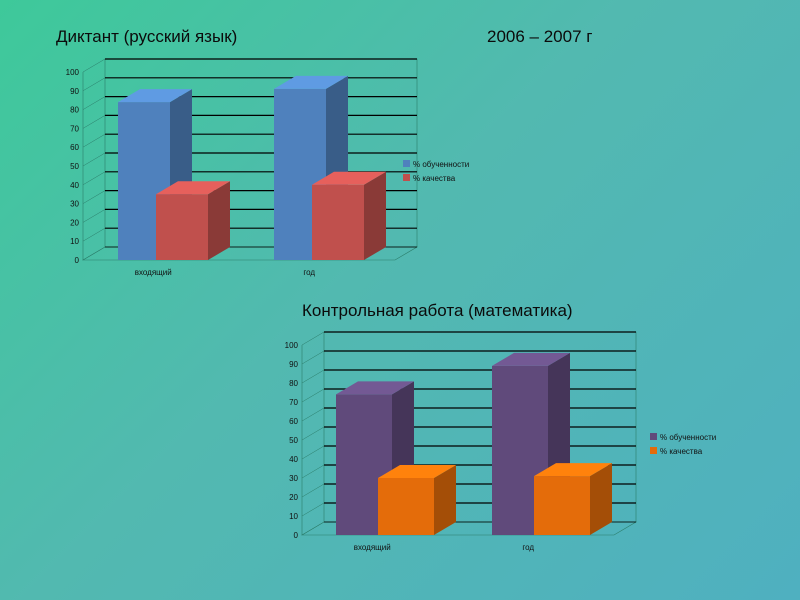 This screenshot has width=800, height=600. I want to click on chart-title-russian: Диктант (русский язык), so click(147, 36).